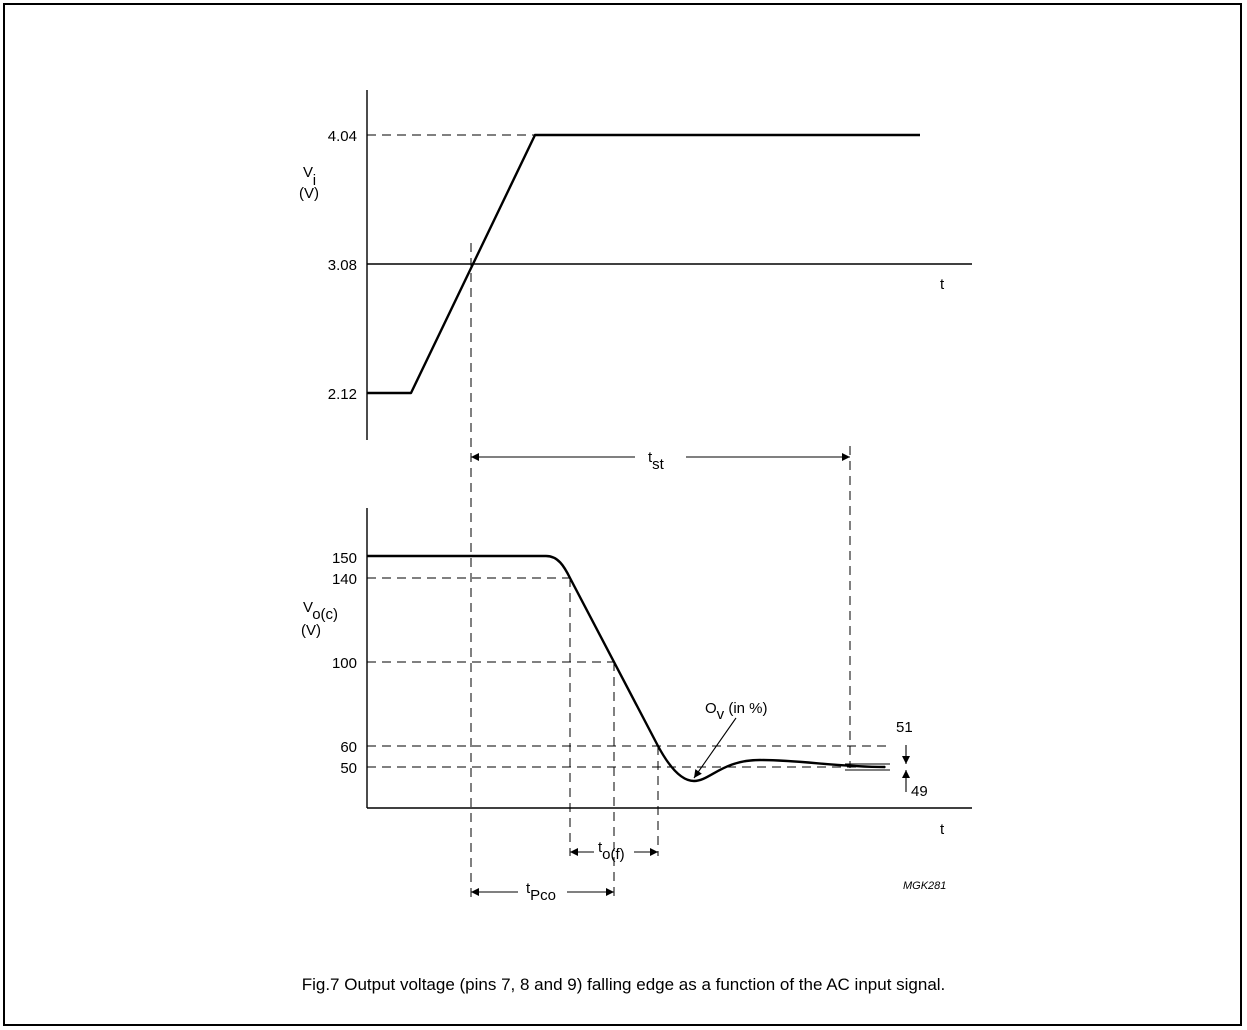 This screenshot has width=1247, height=1030. I want to click on vo-tick-150: 150, so click(344, 558).